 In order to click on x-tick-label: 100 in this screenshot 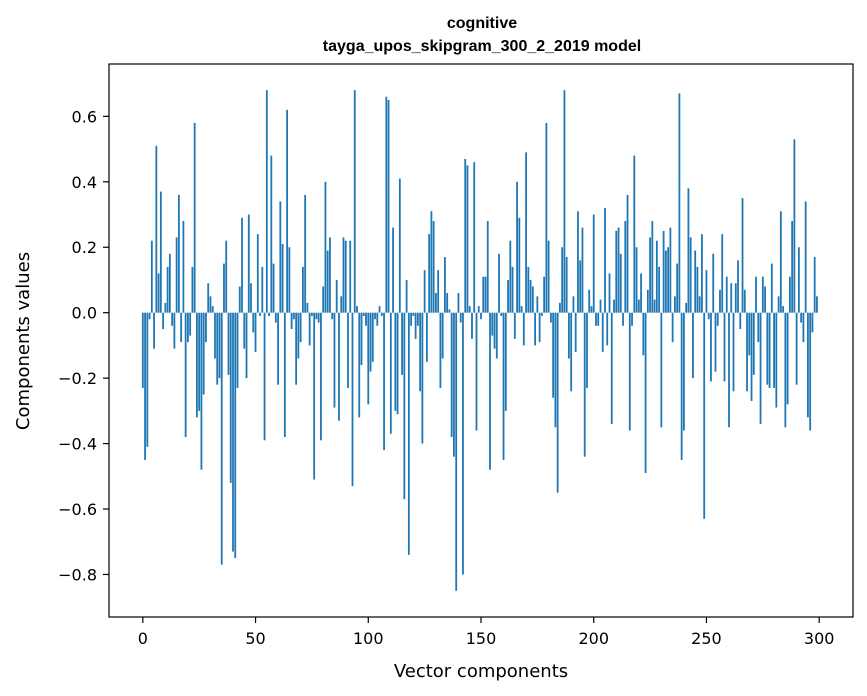, I will do `click(368, 638)`.